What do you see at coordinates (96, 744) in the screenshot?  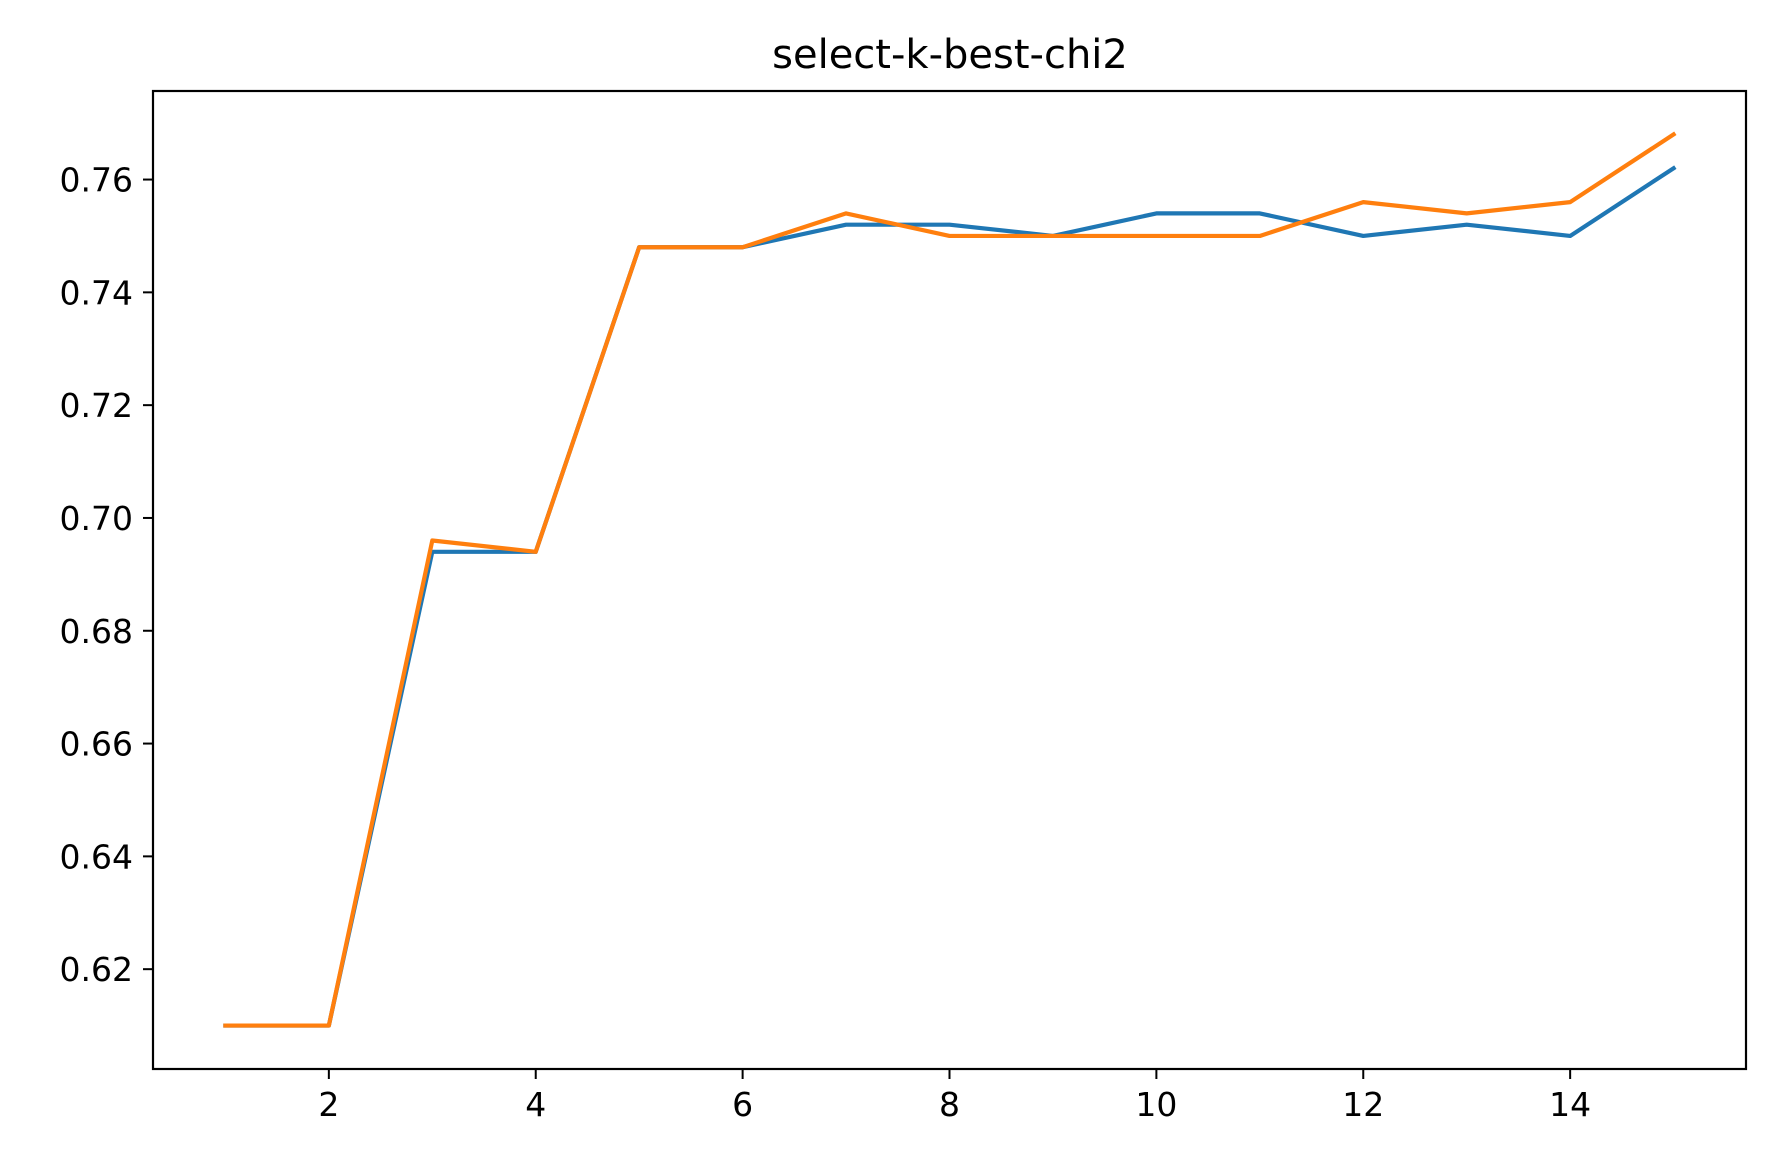 I see `y-tick-label: 0.66` at bounding box center [96, 744].